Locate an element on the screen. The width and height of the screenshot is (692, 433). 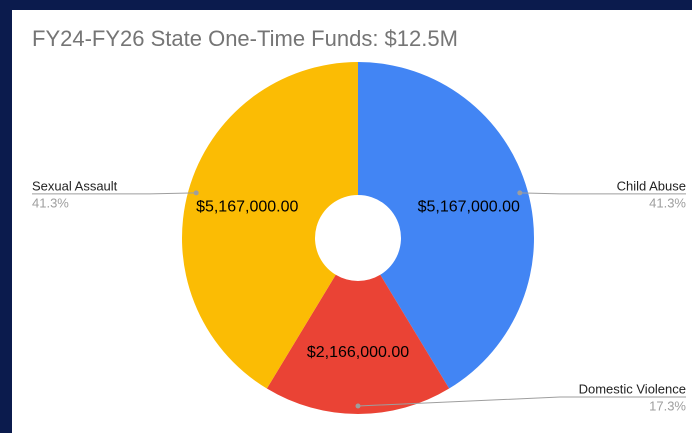
legend-label: Sexual Assault is located at coordinates (75, 185).